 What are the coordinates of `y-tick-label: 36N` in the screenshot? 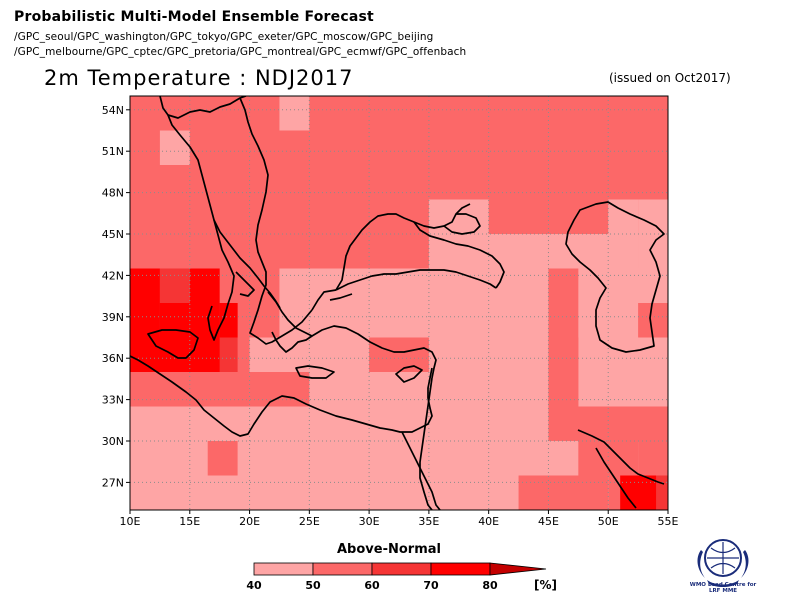 It's located at (113, 358).